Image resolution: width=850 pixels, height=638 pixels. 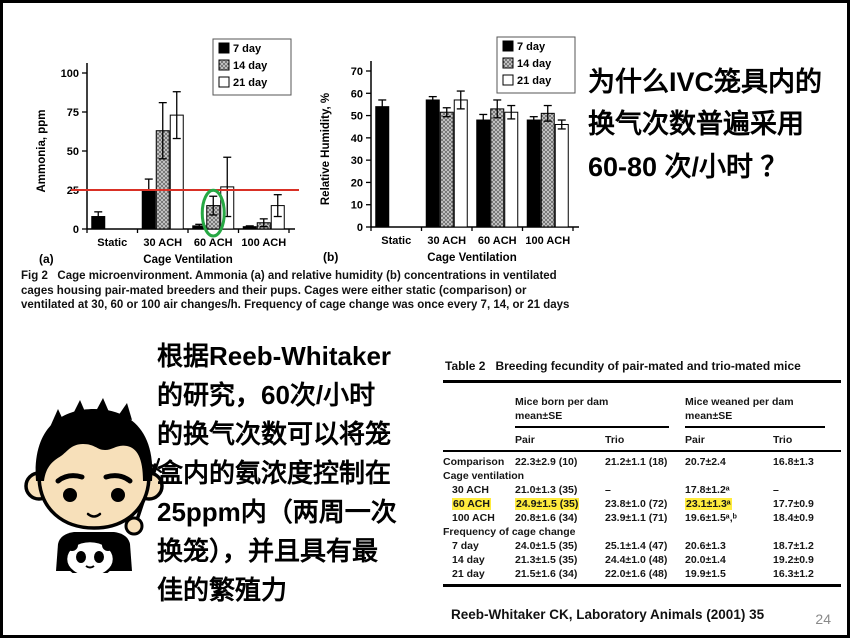 What do you see at coordinates (468, 574) in the screenshot?
I see `row-label: 21 day` at bounding box center [468, 574].